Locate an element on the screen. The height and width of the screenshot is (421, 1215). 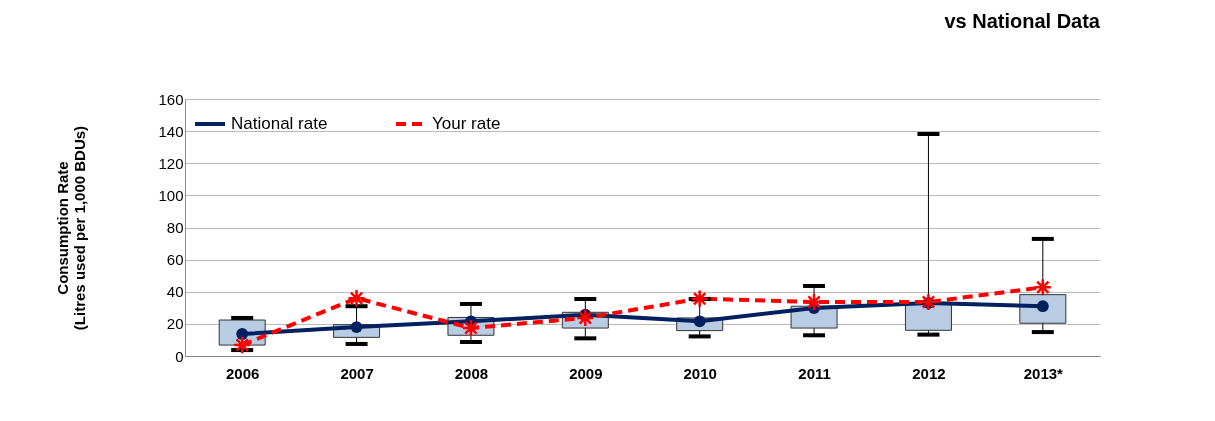
y-tick-label: 140 is located at coordinates (171, 131).